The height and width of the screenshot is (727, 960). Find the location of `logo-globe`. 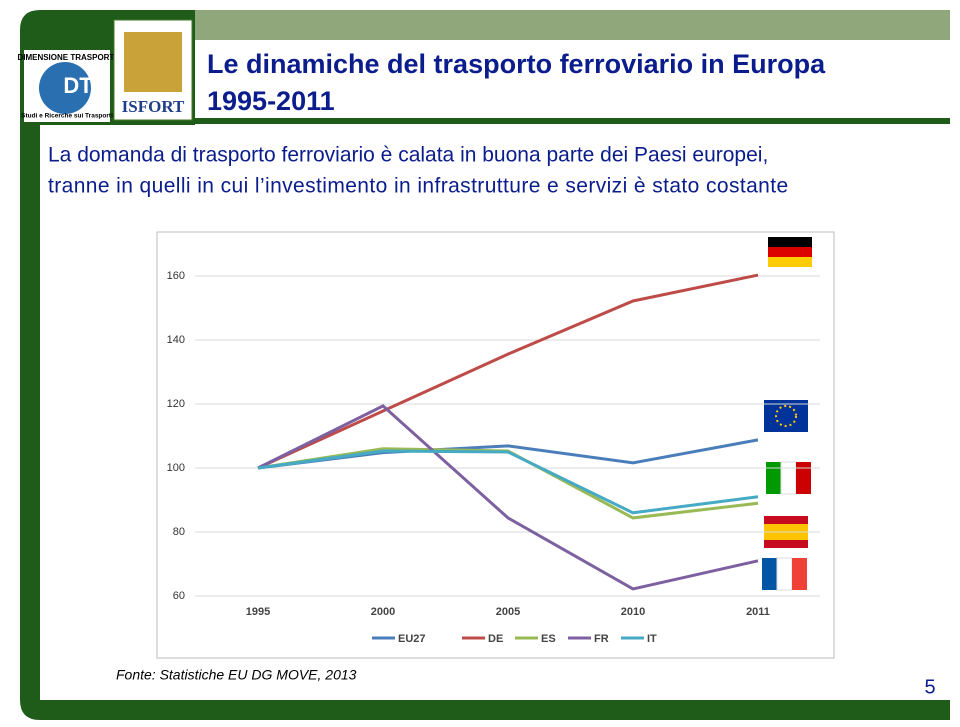

logo-globe is located at coordinates (65, 88).